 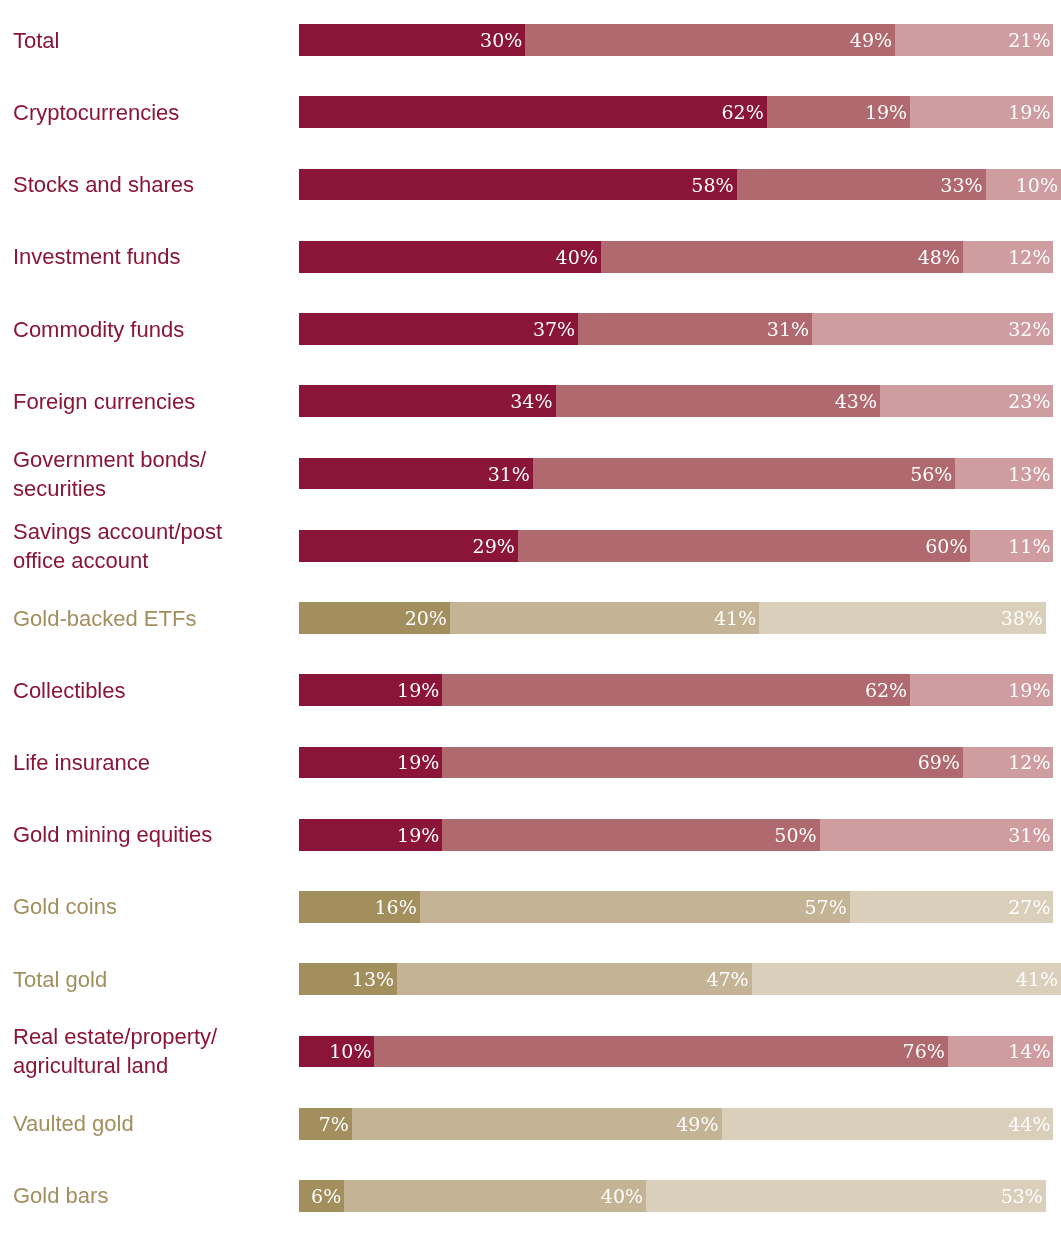 What do you see at coordinates (118, 546) in the screenshot?
I see `y-tick-label: Savings account/post office account` at bounding box center [118, 546].